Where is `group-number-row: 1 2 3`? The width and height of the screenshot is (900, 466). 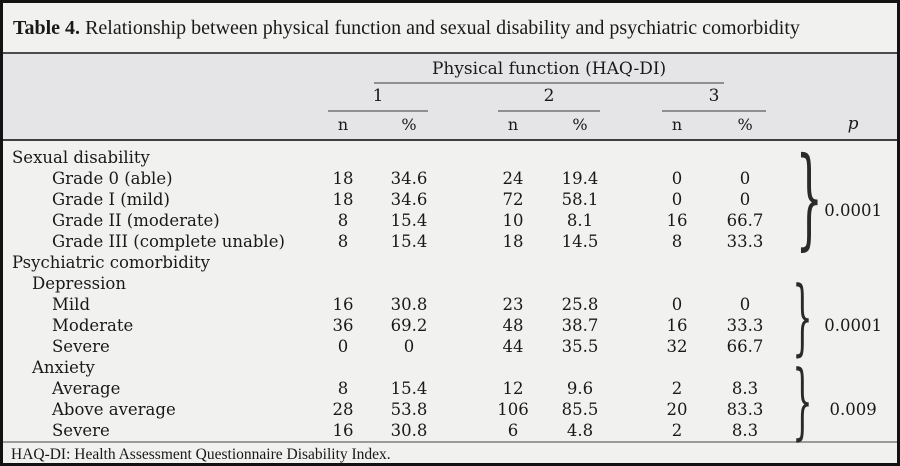 group-number-row: 1 2 3 is located at coordinates (450, 98).